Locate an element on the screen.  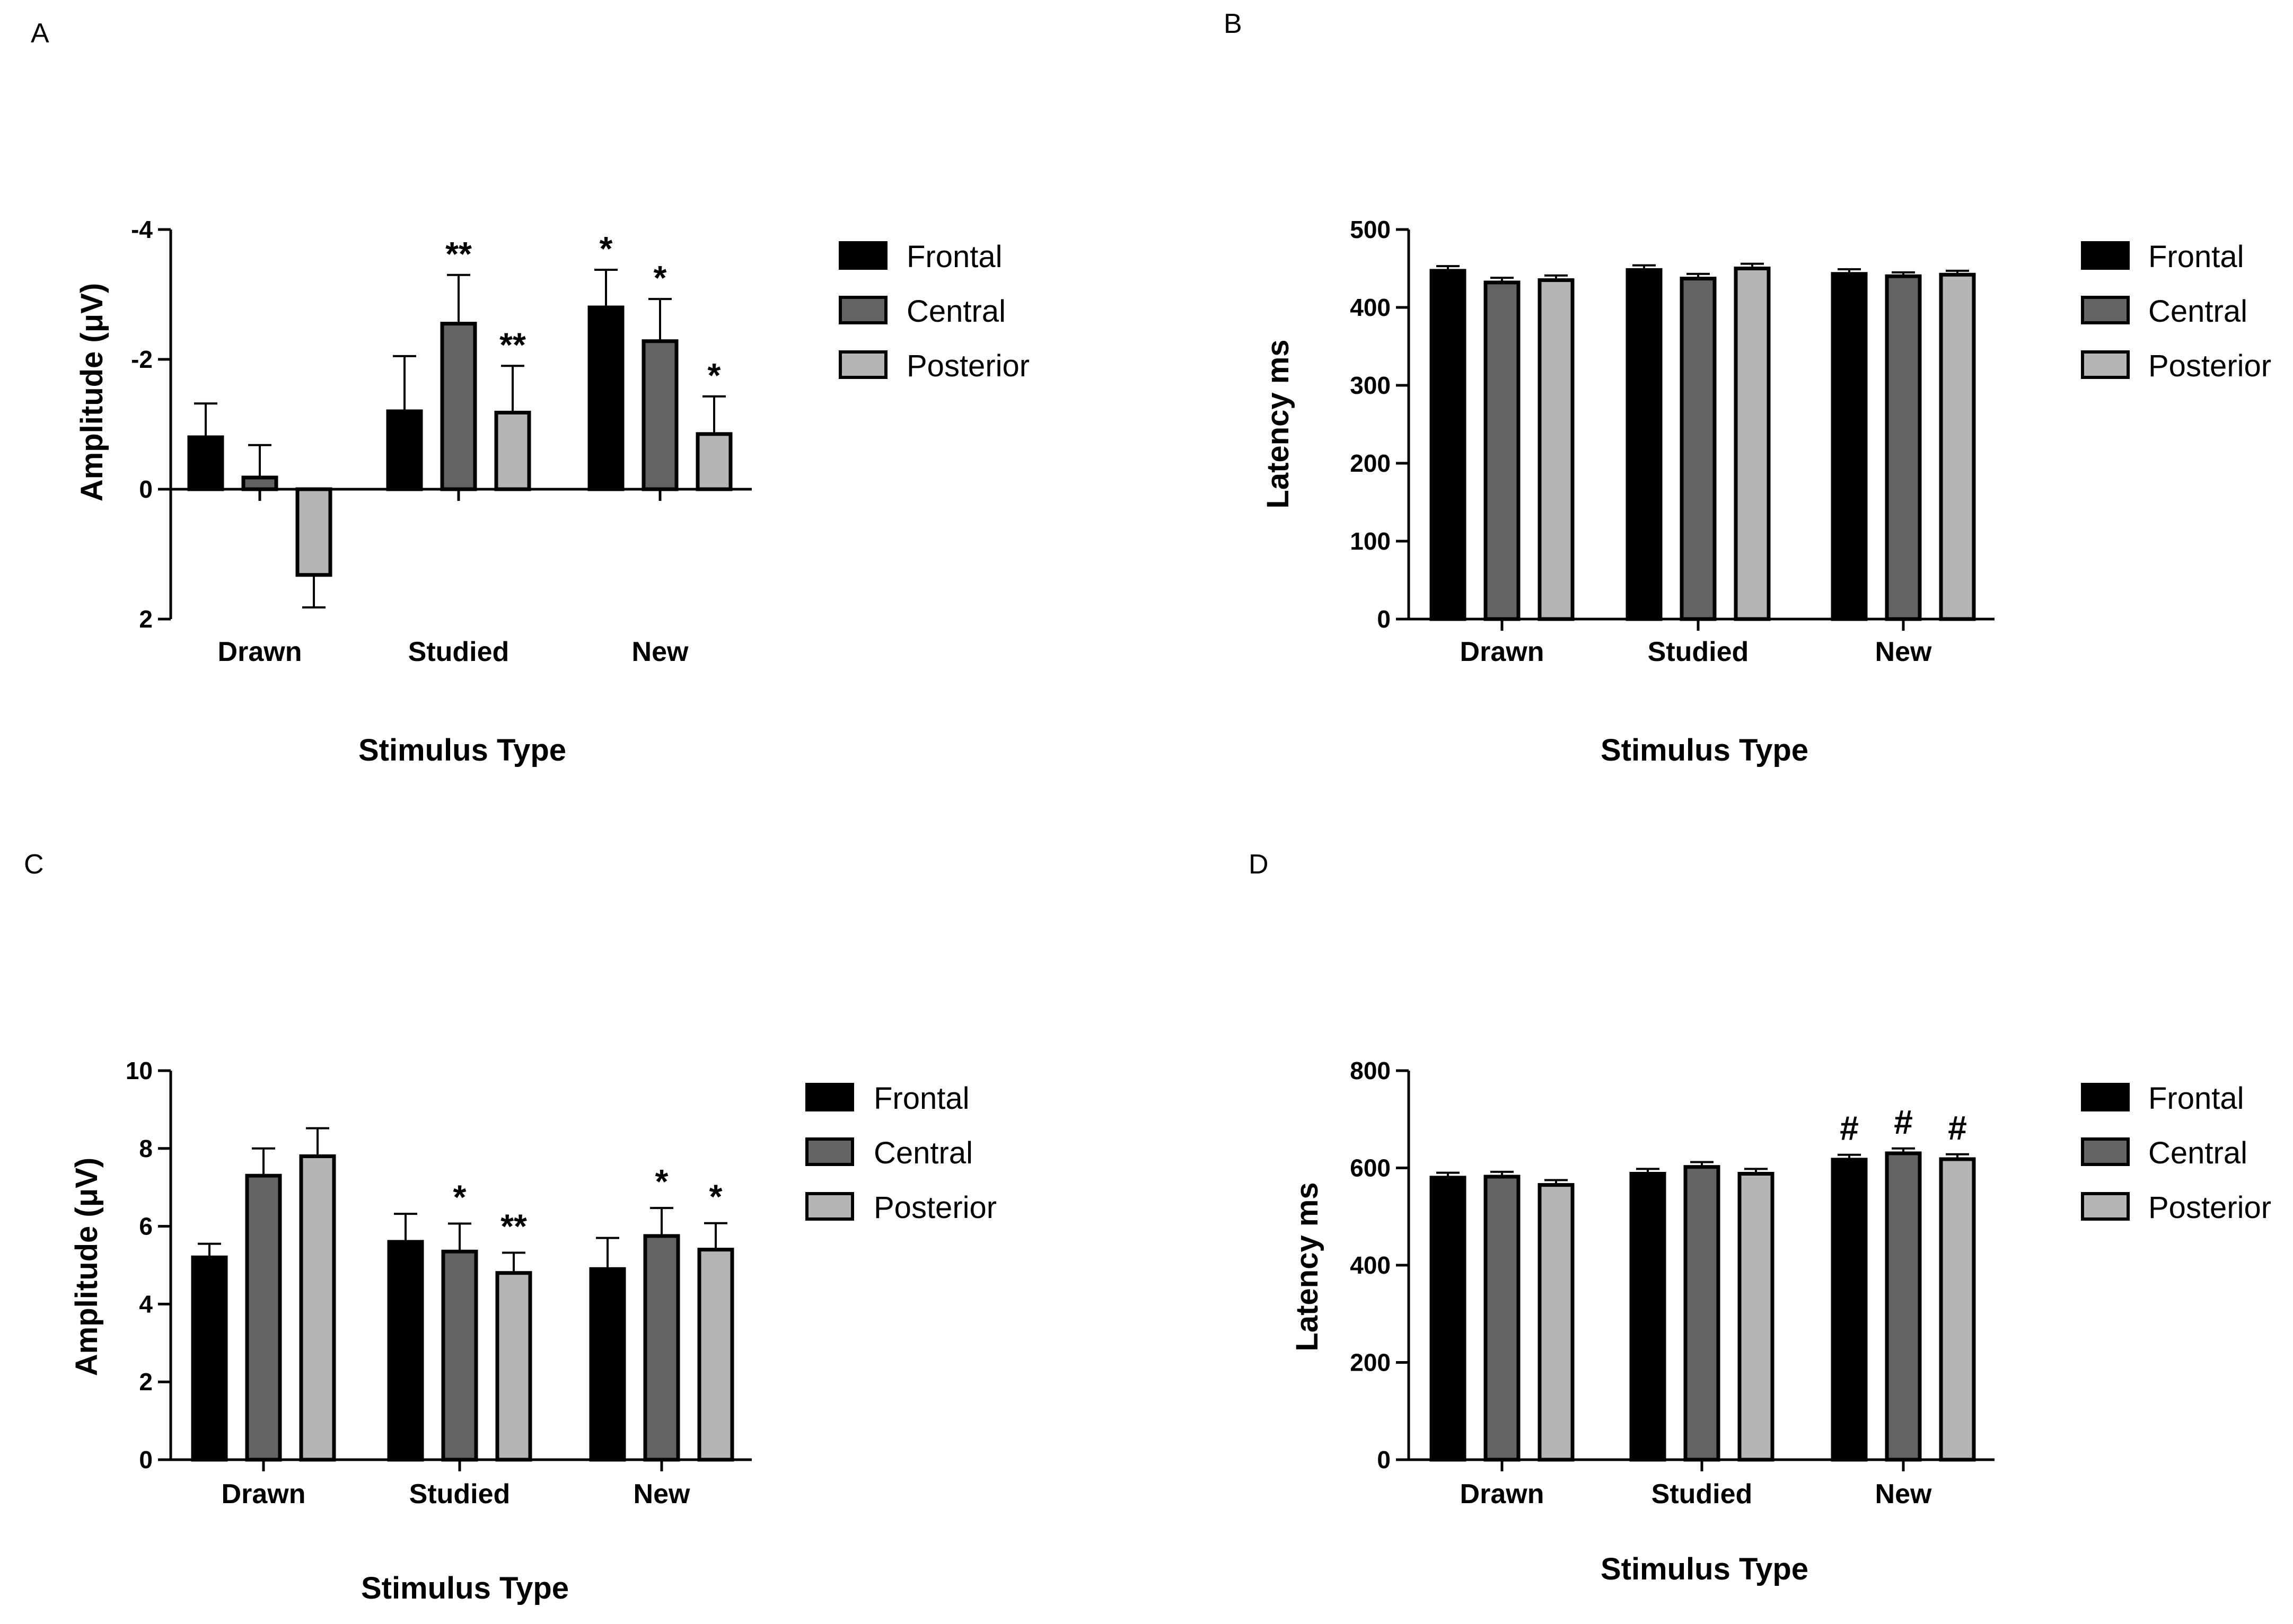
panel-a-category-label: New is located at coordinates (660, 652).